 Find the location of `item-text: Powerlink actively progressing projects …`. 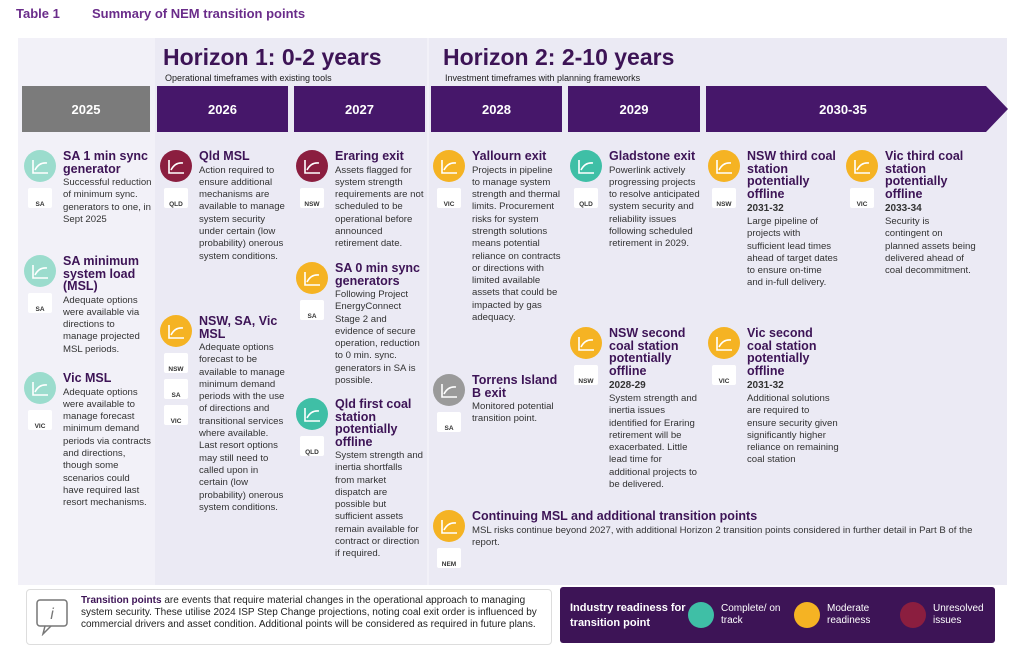

item-text: Powerlink actively progressing projects … is located at coordinates (654, 207).